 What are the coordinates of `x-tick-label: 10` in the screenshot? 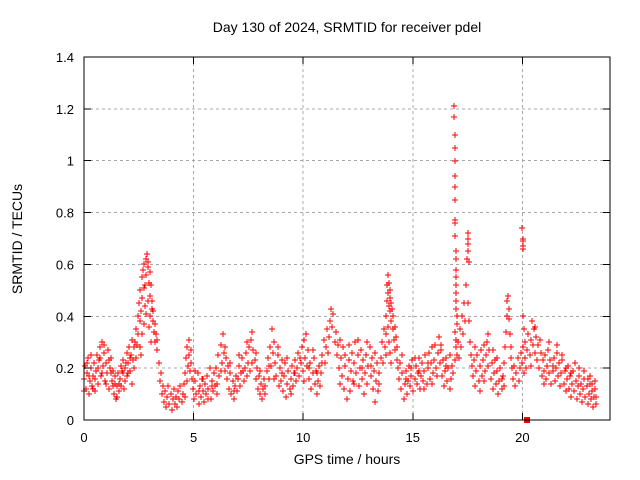 It's located at (303, 437).